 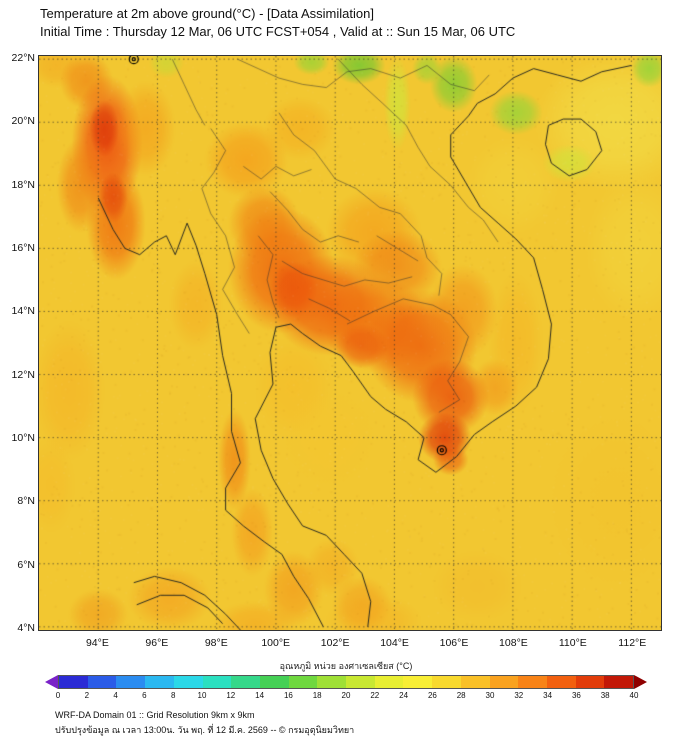 I want to click on colorbar-tick-label: 14, so click(x=260, y=695).